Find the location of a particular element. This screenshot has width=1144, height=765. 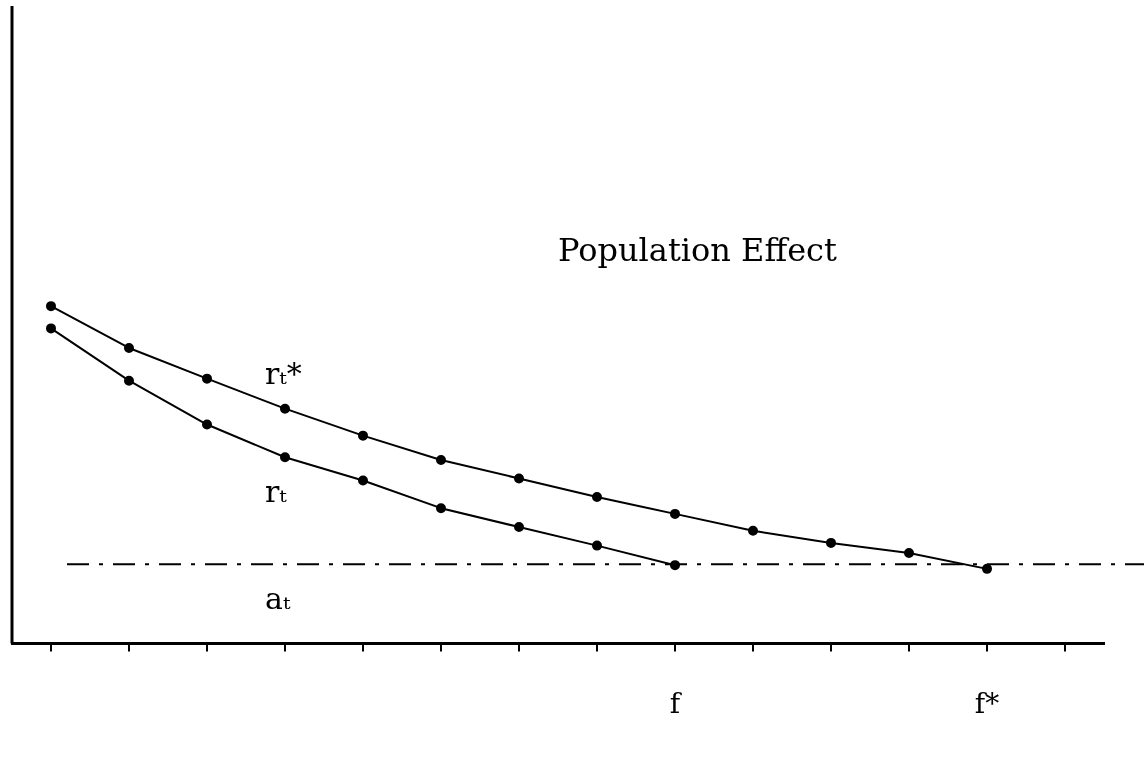

ref-line-label: aₜ is located at coordinates (278, 599).